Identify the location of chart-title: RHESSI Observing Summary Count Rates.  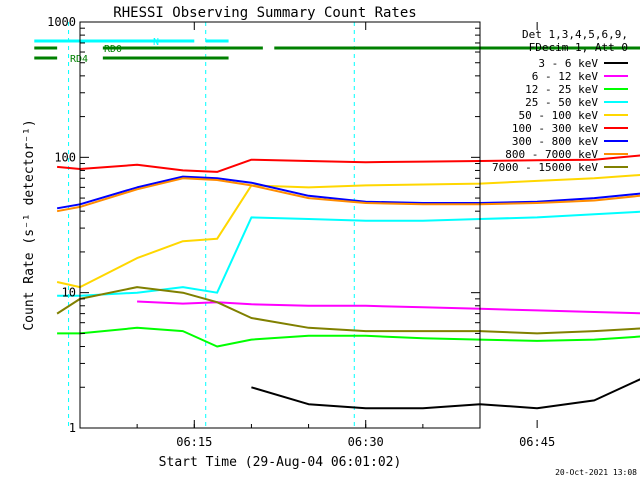
(264, 13).